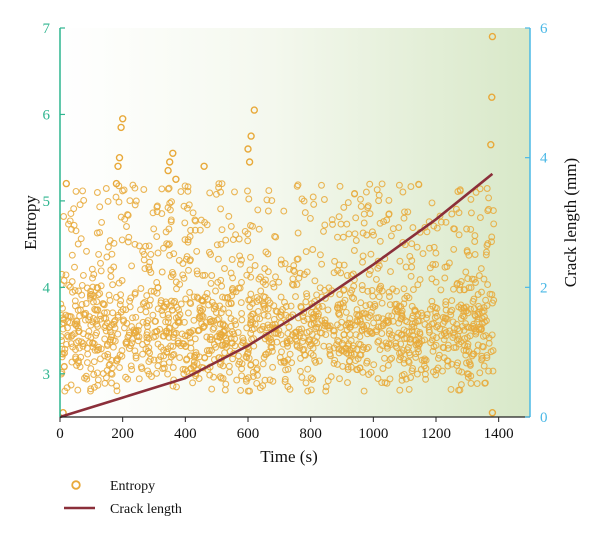  What do you see at coordinates (310, 434) in the screenshot?
I see `x-tick-label: 800` at bounding box center [310, 434].